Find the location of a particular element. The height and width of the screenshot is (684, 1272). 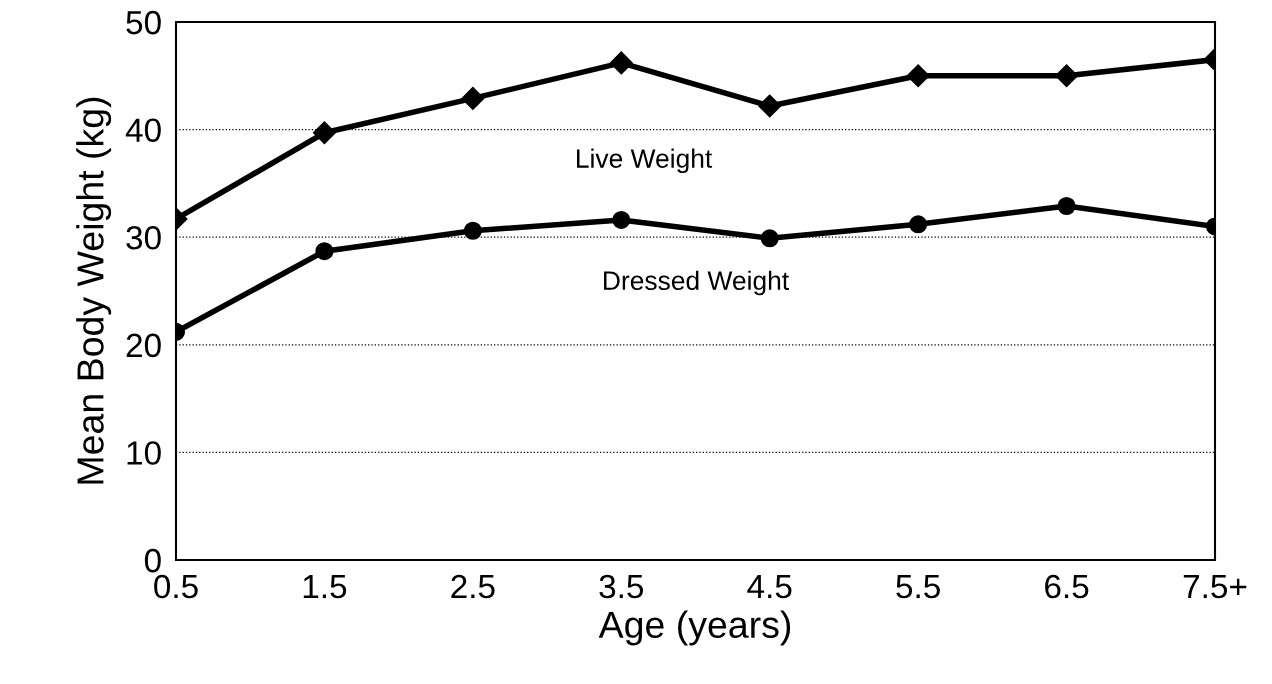

x-tick-label: 5.5 is located at coordinates (918, 587).